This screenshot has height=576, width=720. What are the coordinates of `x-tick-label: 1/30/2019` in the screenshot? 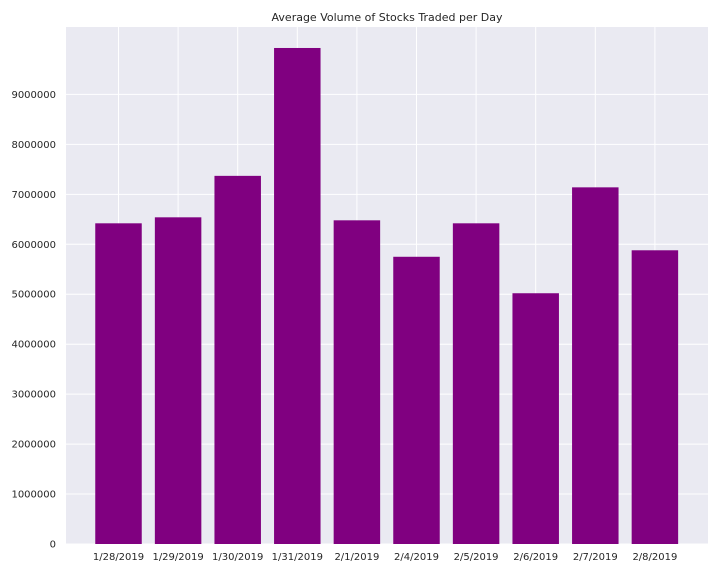 It's located at (237, 557).